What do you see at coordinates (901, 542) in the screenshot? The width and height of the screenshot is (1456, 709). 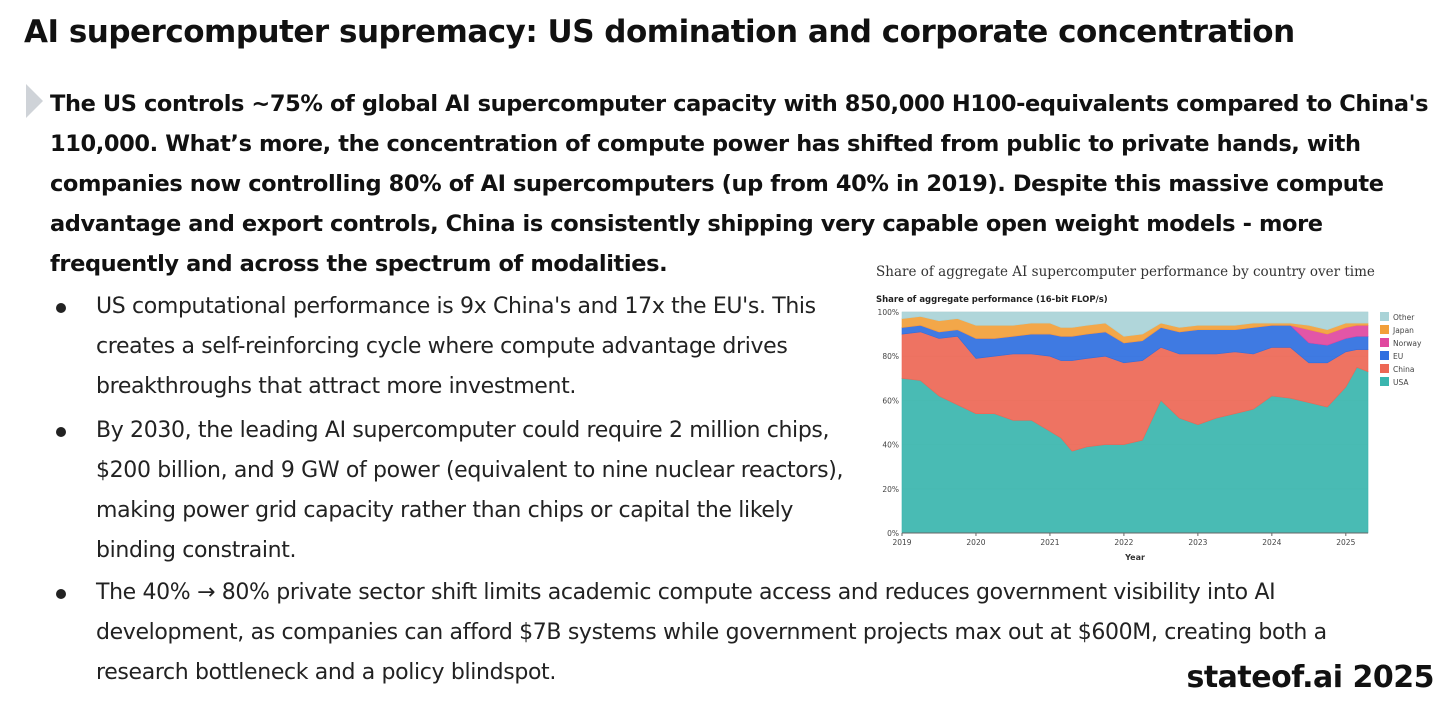 I see `x-tick-label: 2019` at bounding box center [901, 542].